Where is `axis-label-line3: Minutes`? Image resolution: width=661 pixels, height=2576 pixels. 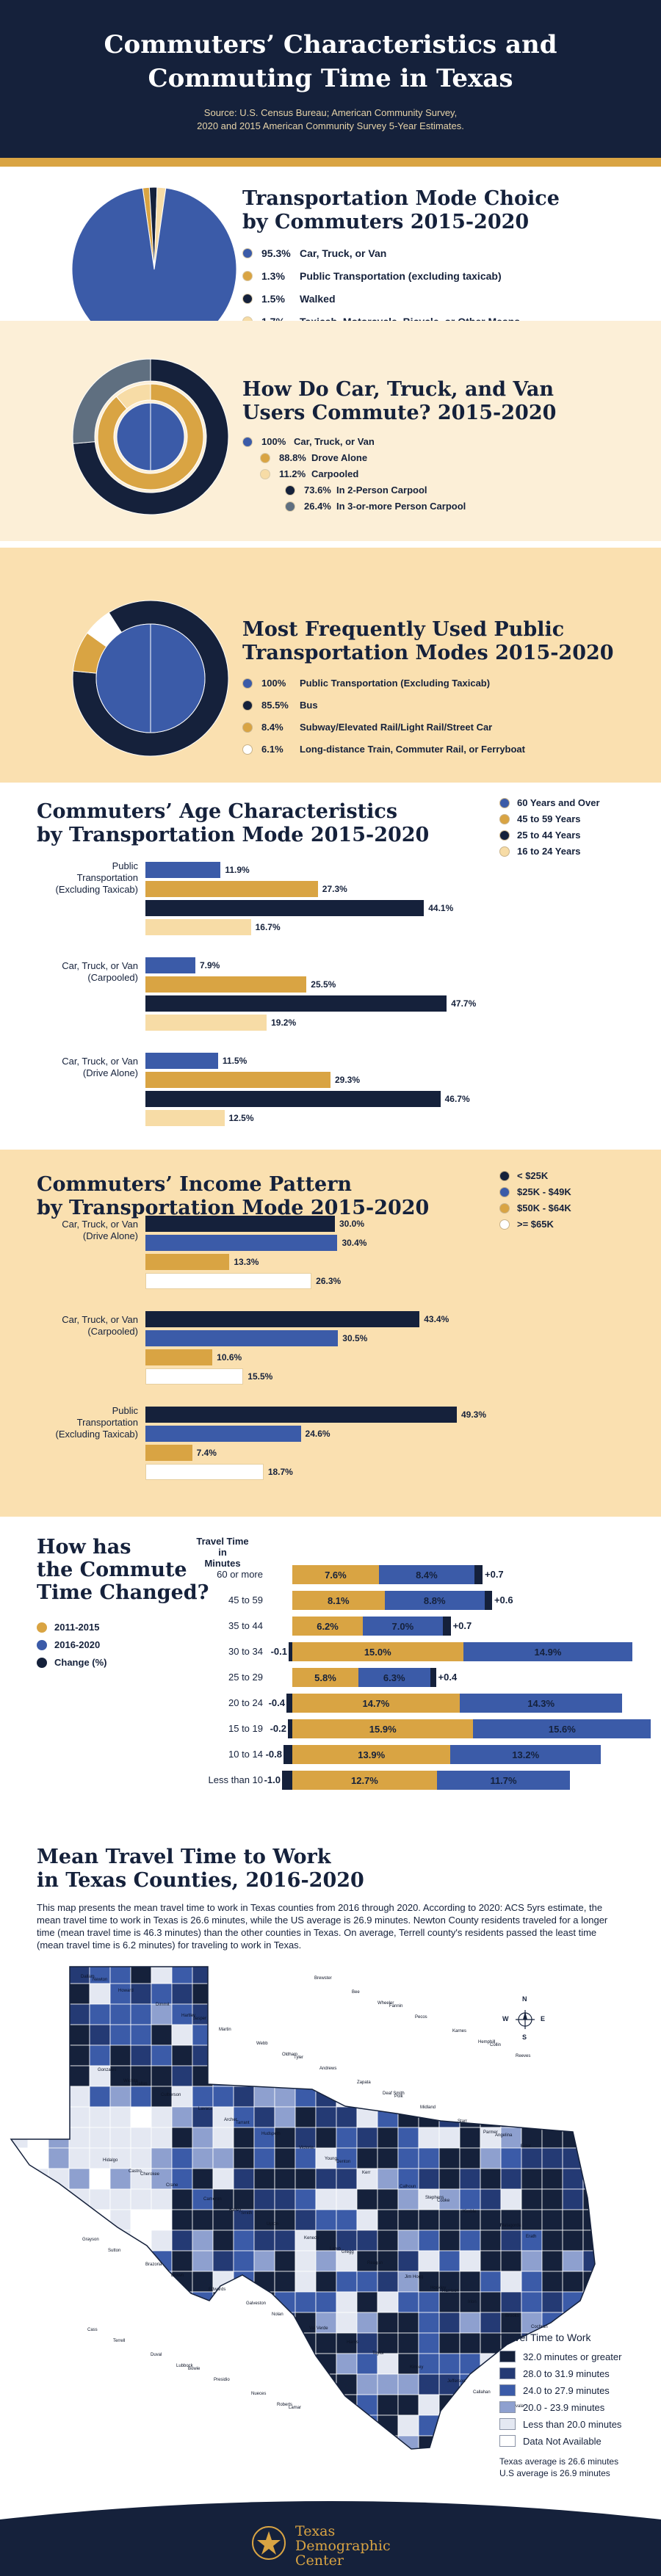
axis-label-line3: Minutes is located at coordinates (222, 1564).